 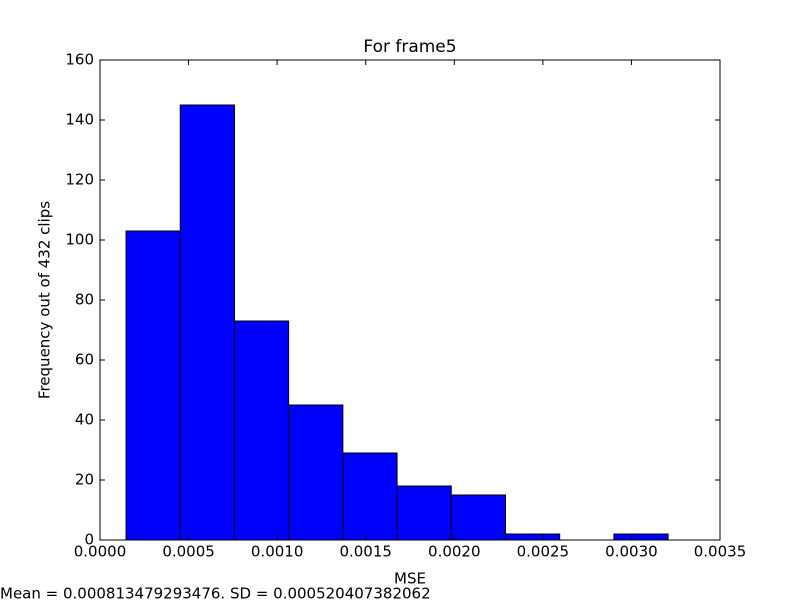 What do you see at coordinates (409, 47) in the screenshot?
I see `chart-title: For frame5` at bounding box center [409, 47].